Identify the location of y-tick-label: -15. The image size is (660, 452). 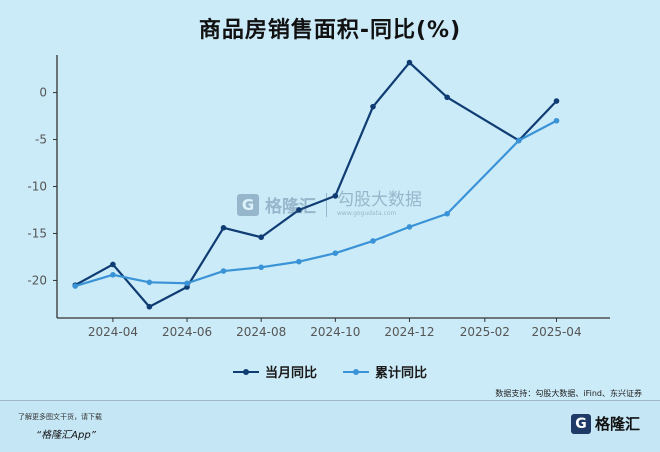
(37, 233).